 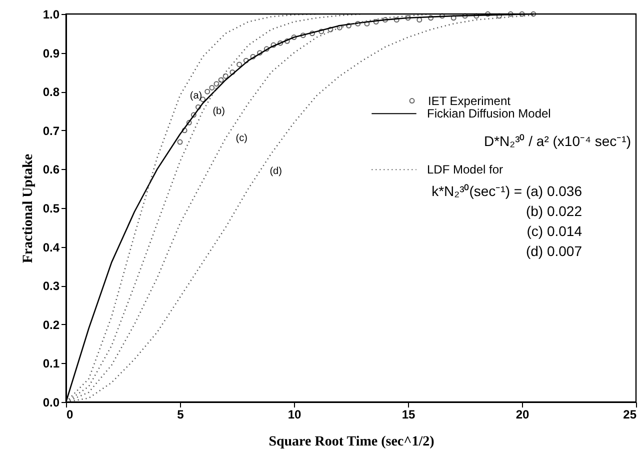 What do you see at coordinates (465, 169) in the screenshot?
I see `legend-label: LDF Model for` at bounding box center [465, 169].